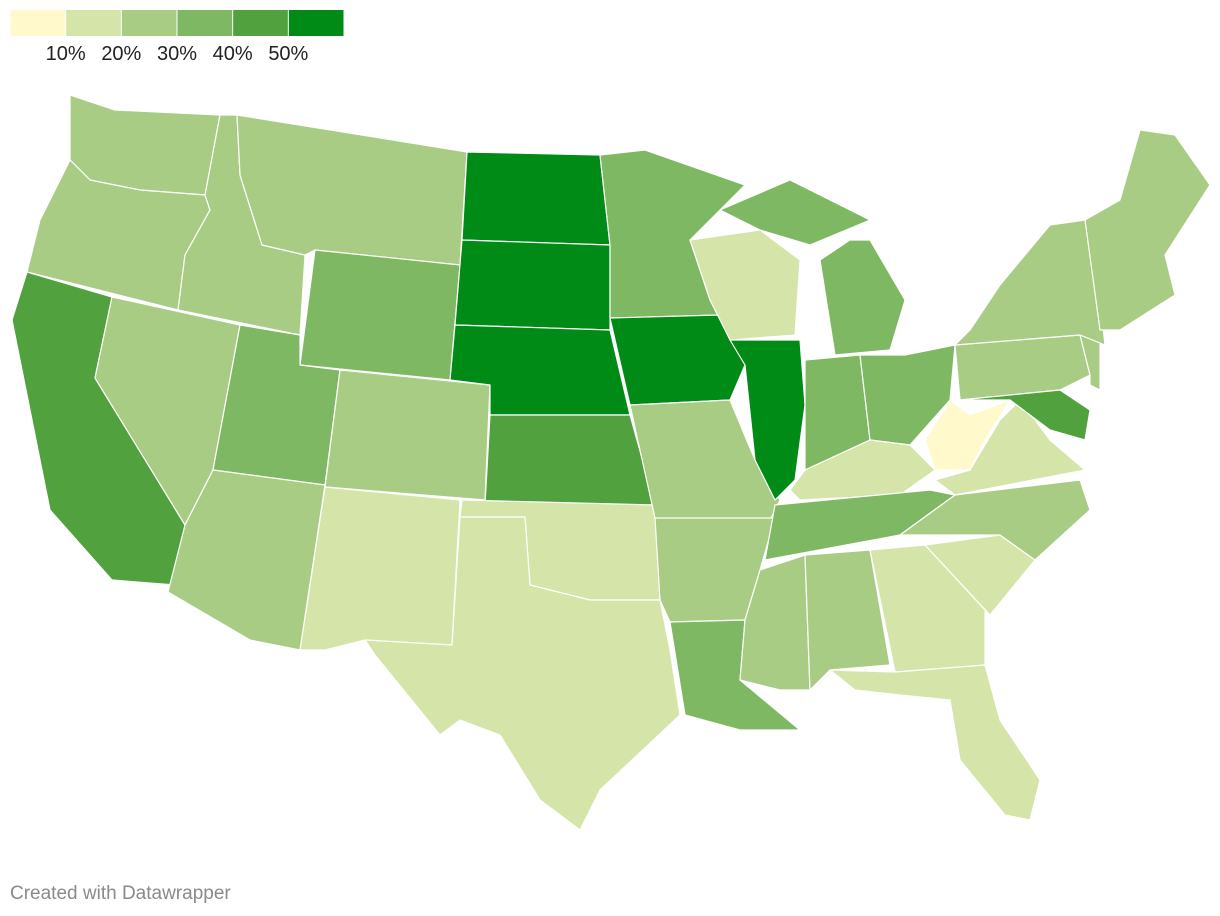  Describe the element at coordinates (233, 54) in the screenshot. I see `legend-label: 40%` at that location.